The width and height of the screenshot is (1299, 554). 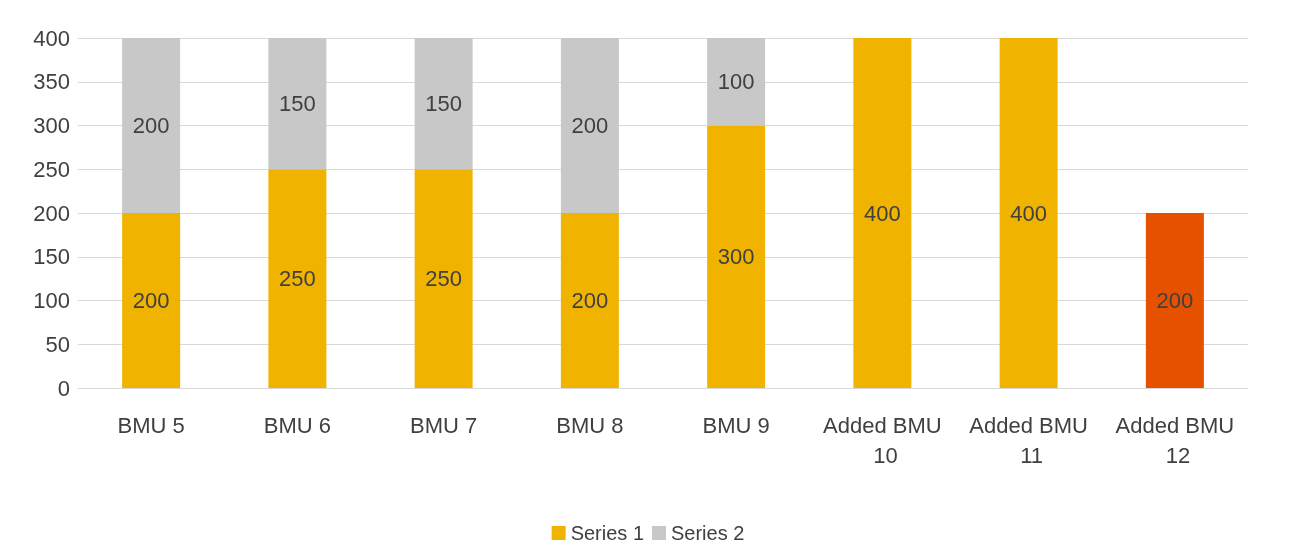 I want to click on data-label: 100, so click(x=736, y=82).